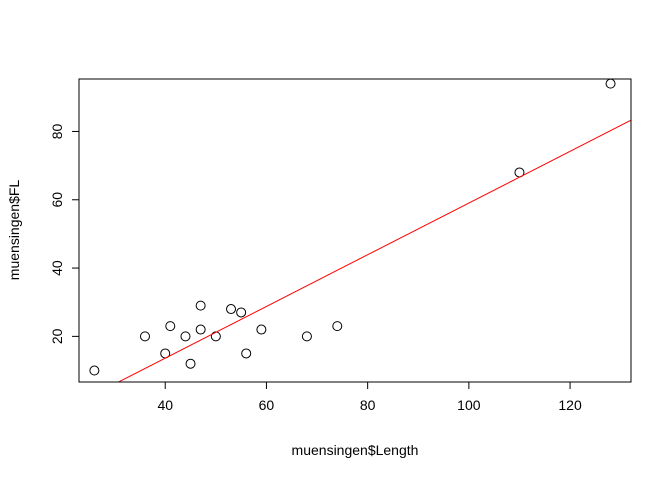  Describe the element at coordinates (570, 405) in the screenshot. I see `x-tick-label: 120` at that location.